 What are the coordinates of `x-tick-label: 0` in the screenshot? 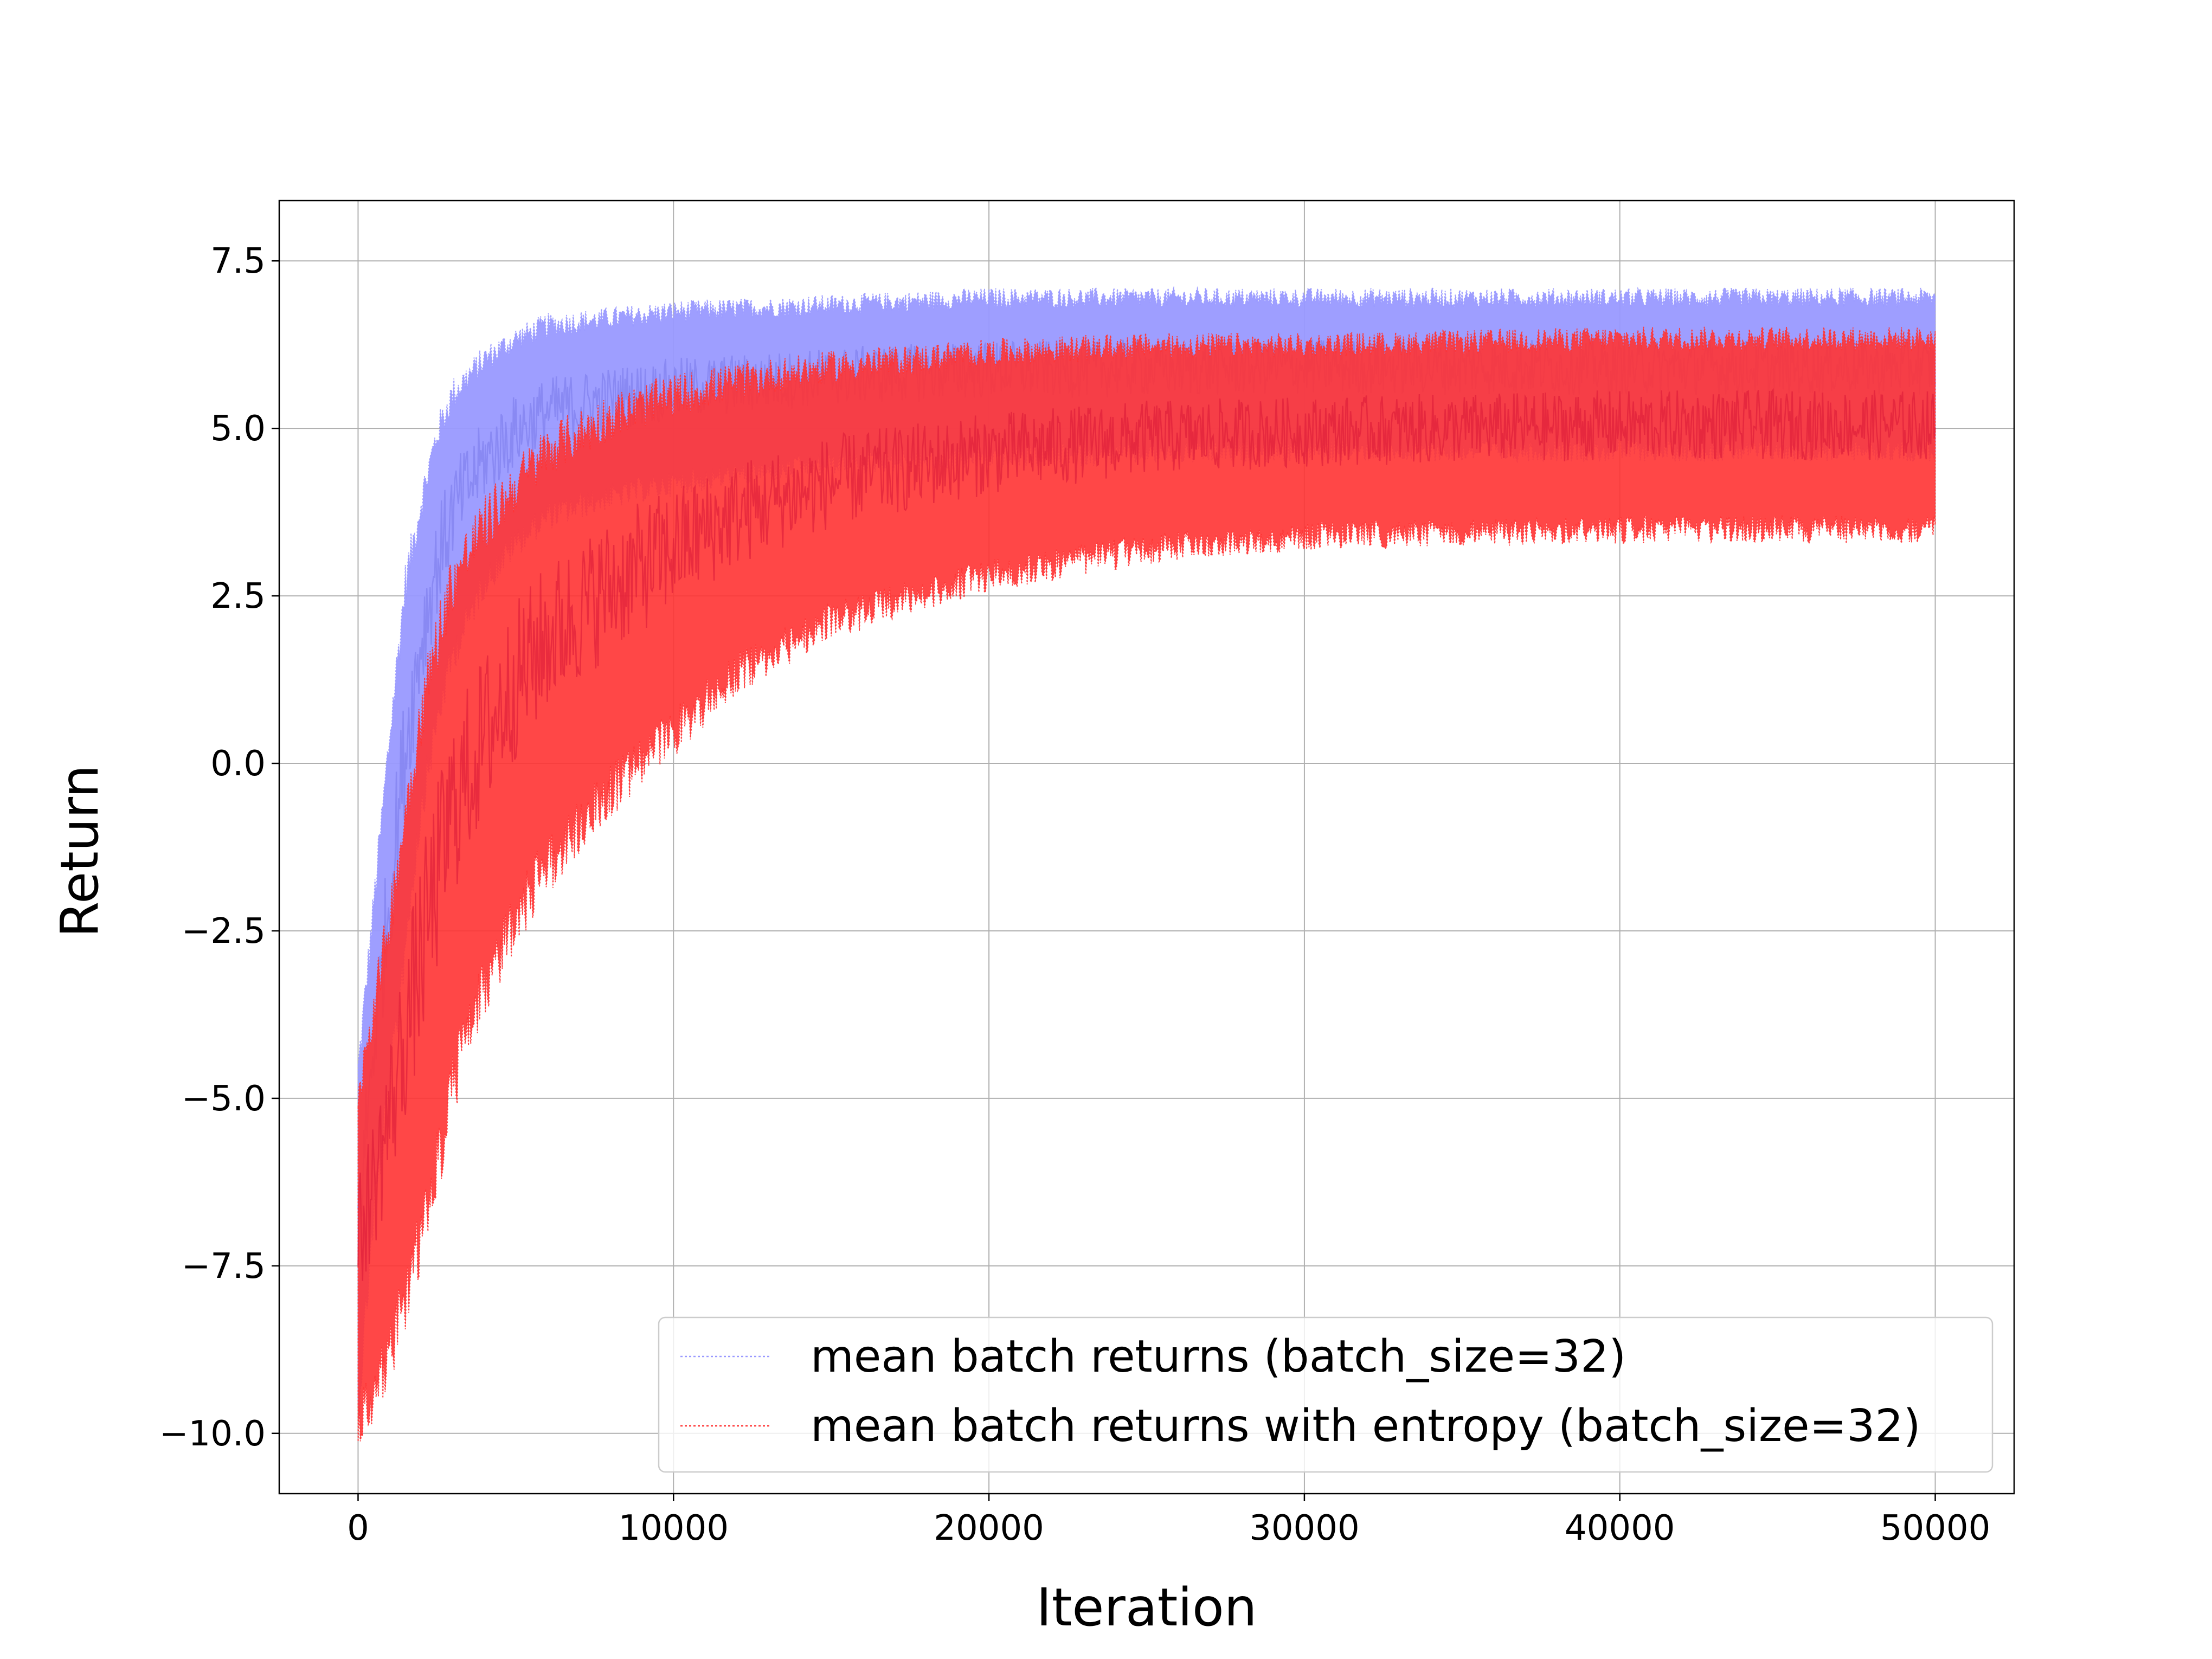 It's located at (358, 1528).